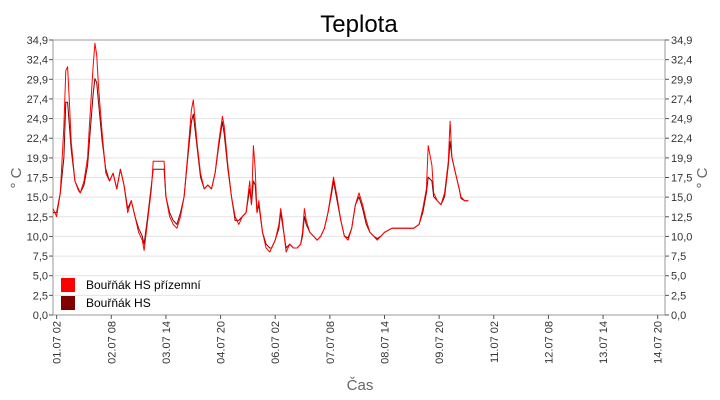  What do you see at coordinates (37, 237) in the screenshot?
I see `y-tick-label-left: 10,0` at bounding box center [37, 237].